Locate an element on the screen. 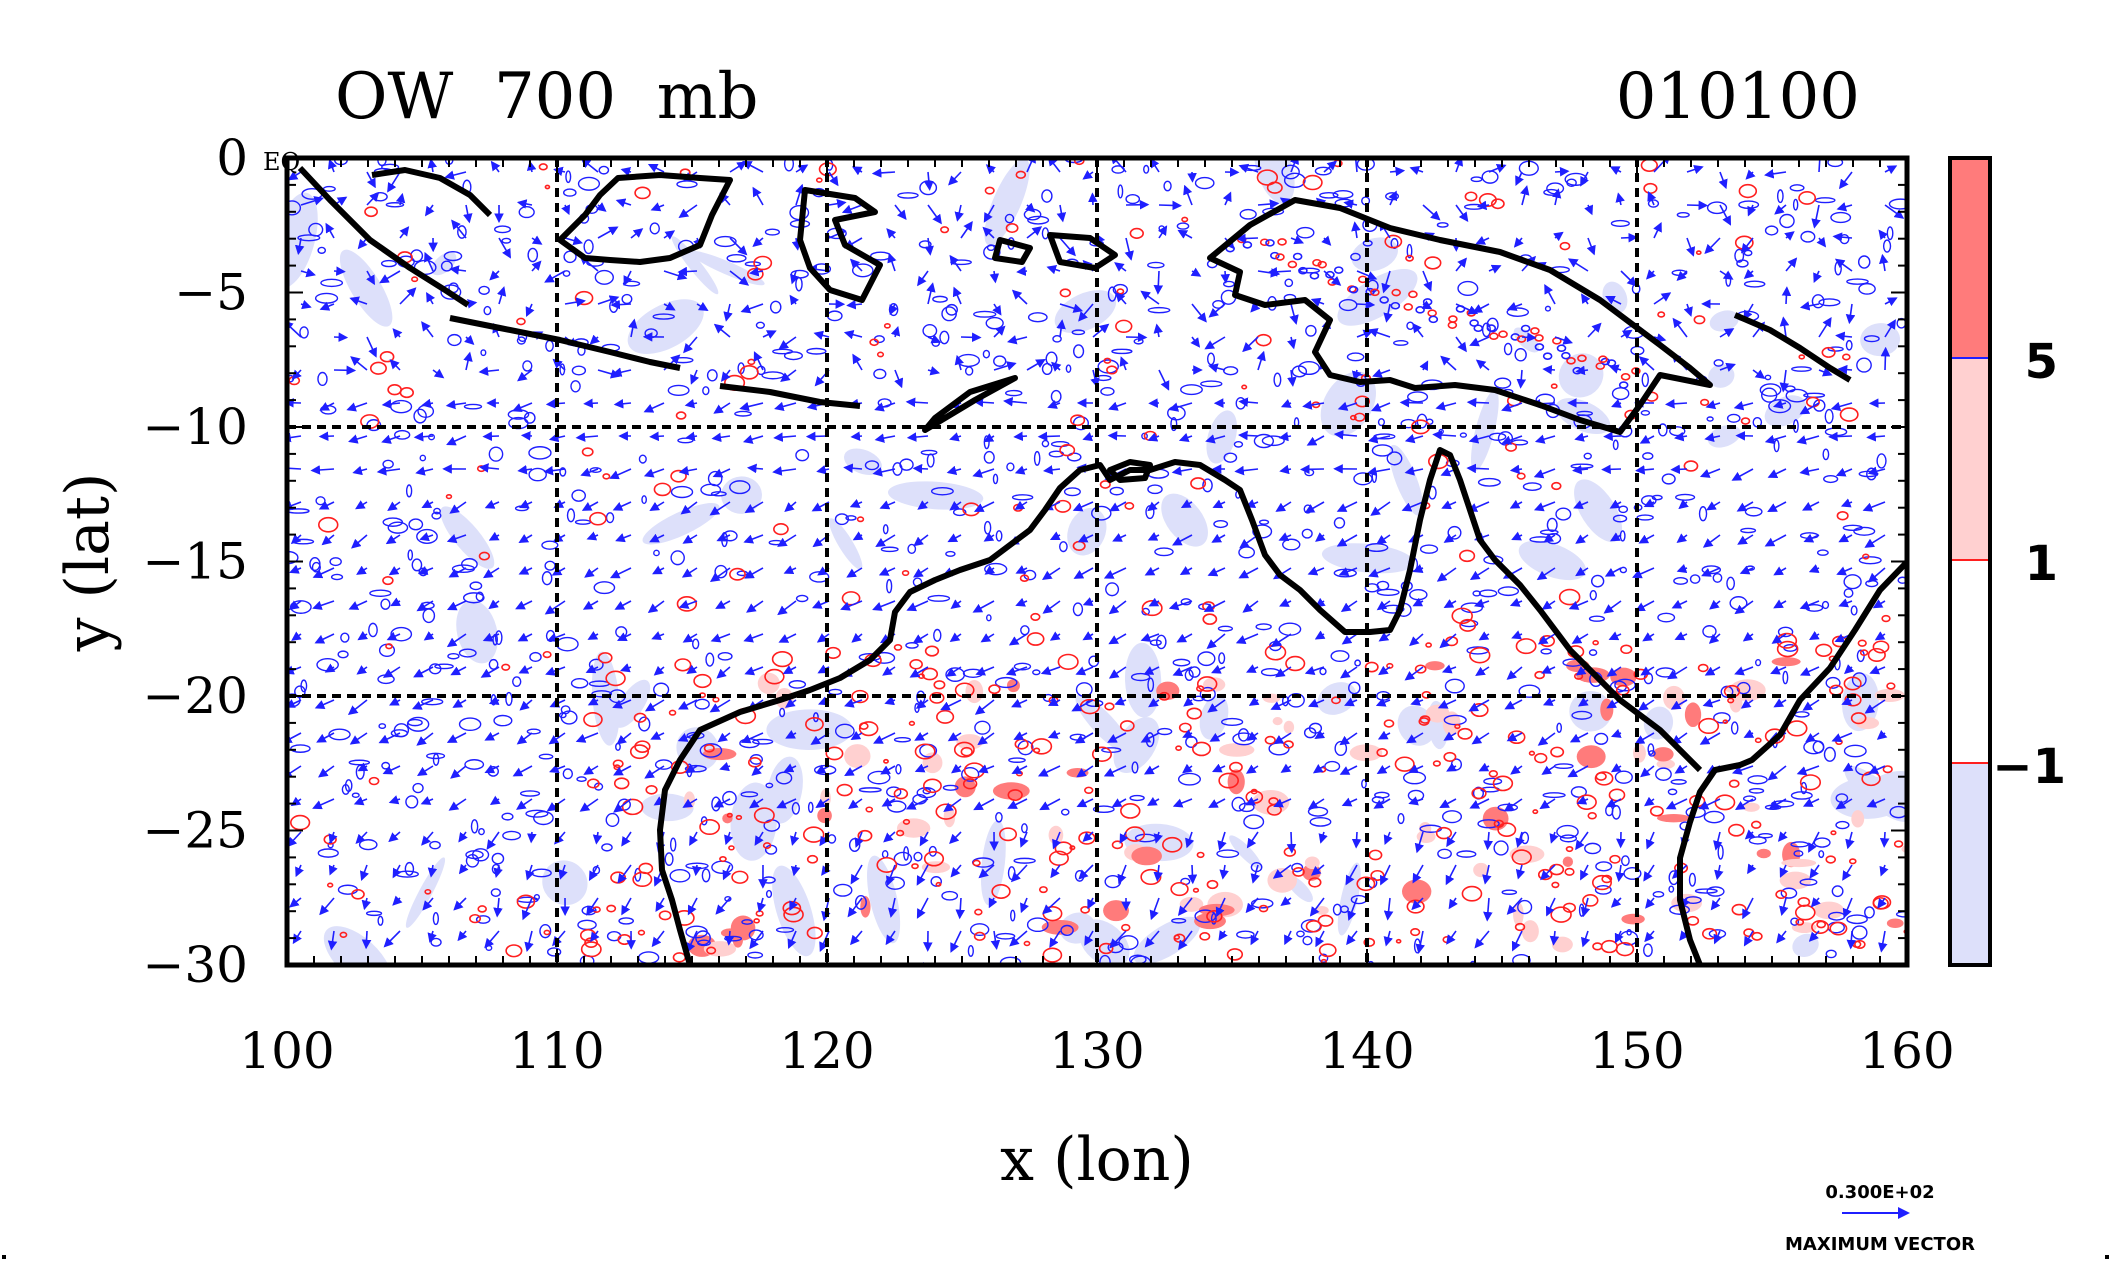  x-tick-label: 100 is located at coordinates (286, 1051).